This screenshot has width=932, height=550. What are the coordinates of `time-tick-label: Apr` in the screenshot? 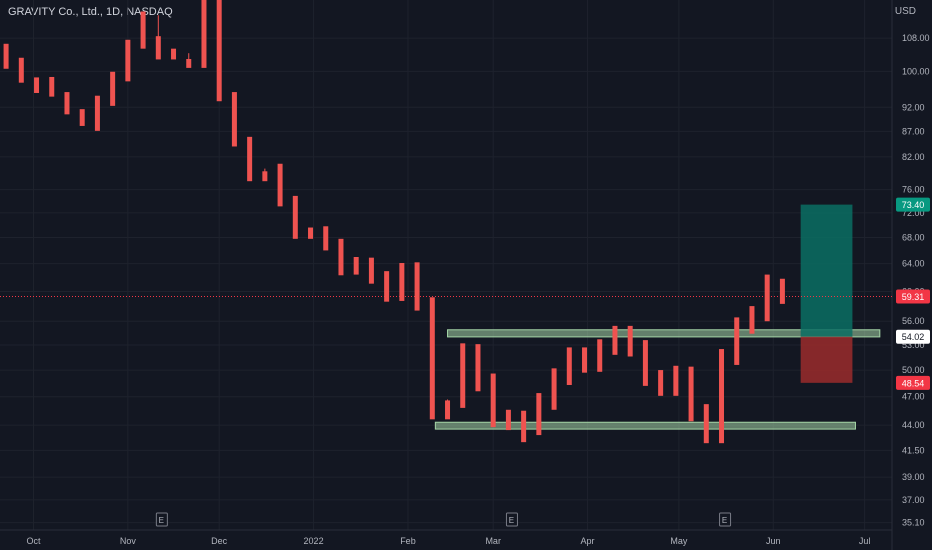 It's located at (588, 541).